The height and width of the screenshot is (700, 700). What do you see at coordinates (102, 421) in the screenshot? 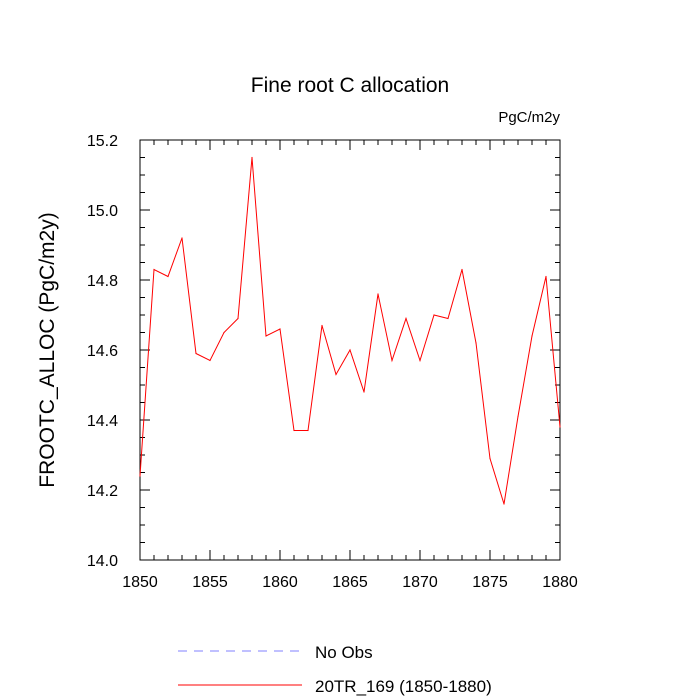
I see `y-tick-label: 14.4` at bounding box center [102, 421].